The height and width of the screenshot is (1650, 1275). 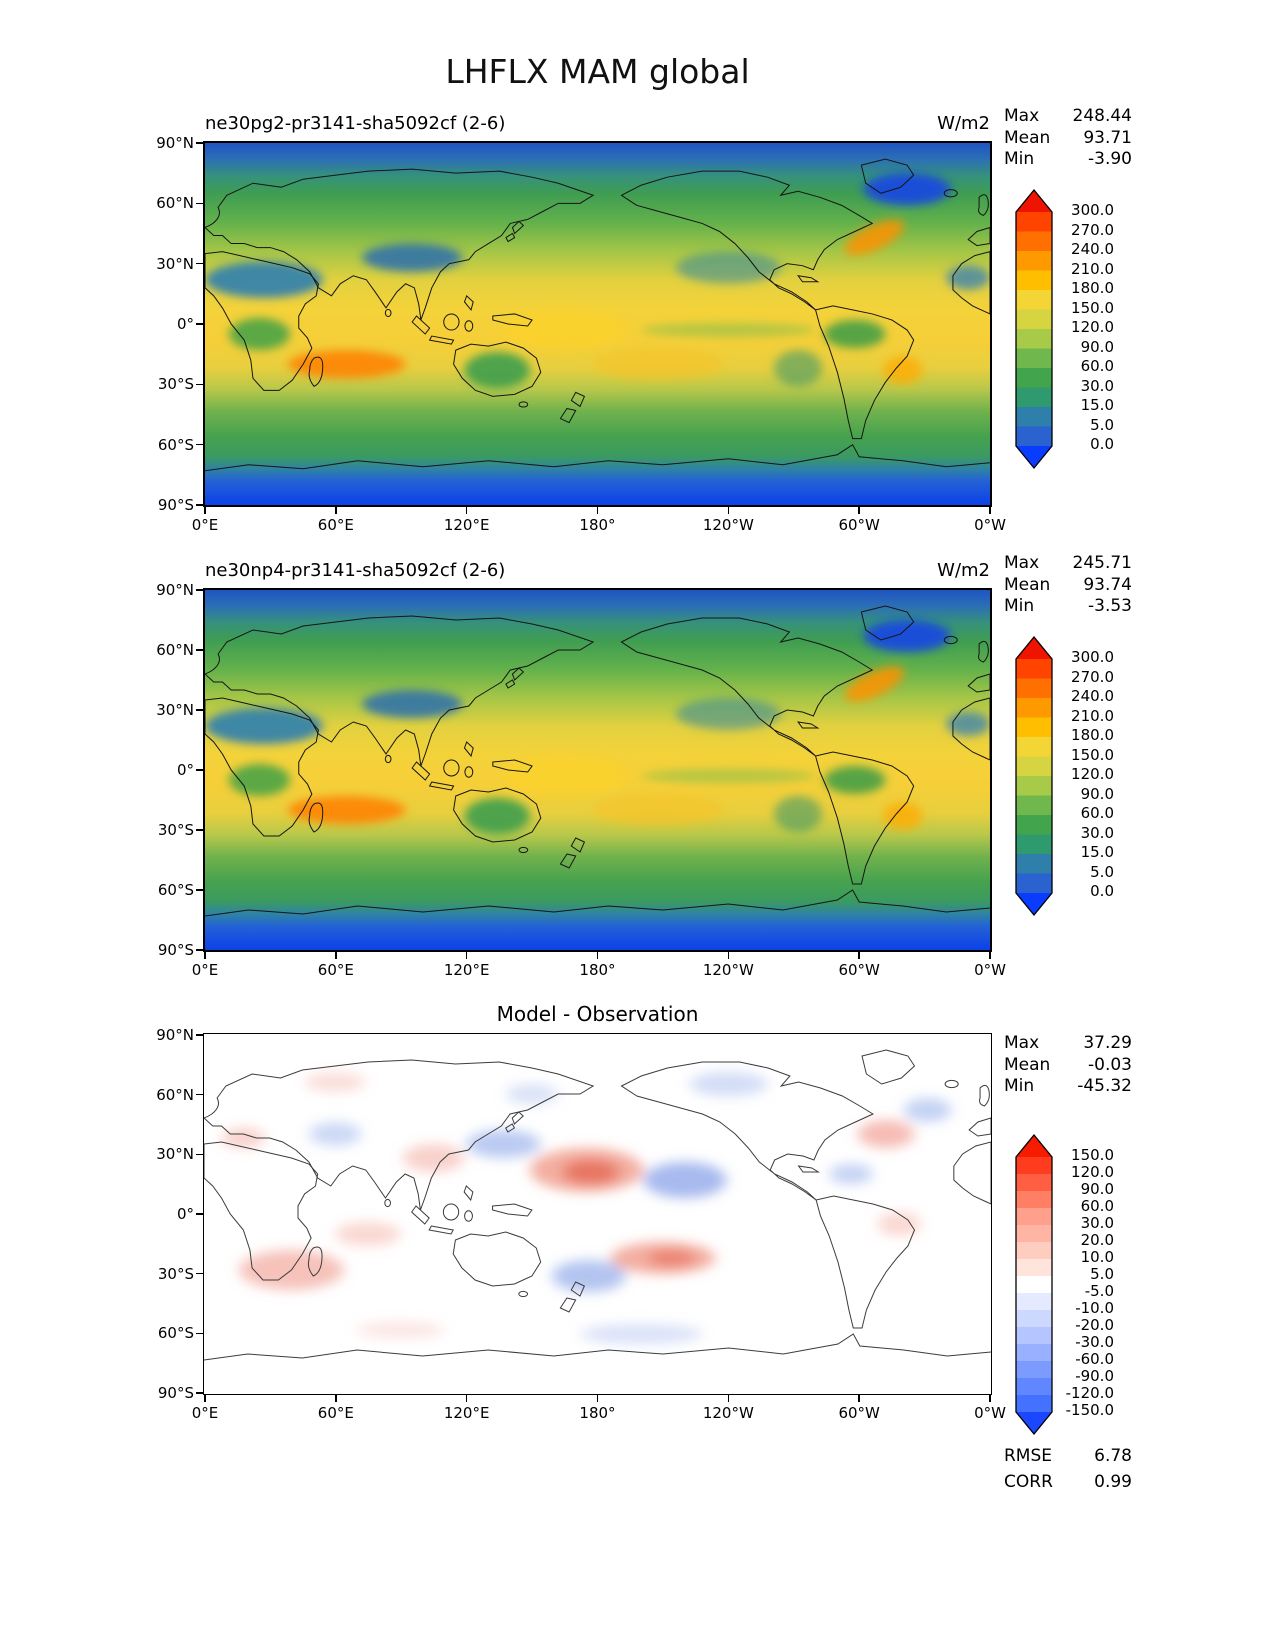 I want to click on y-axis-tick-label: 60°S, so click(x=175, y=444).